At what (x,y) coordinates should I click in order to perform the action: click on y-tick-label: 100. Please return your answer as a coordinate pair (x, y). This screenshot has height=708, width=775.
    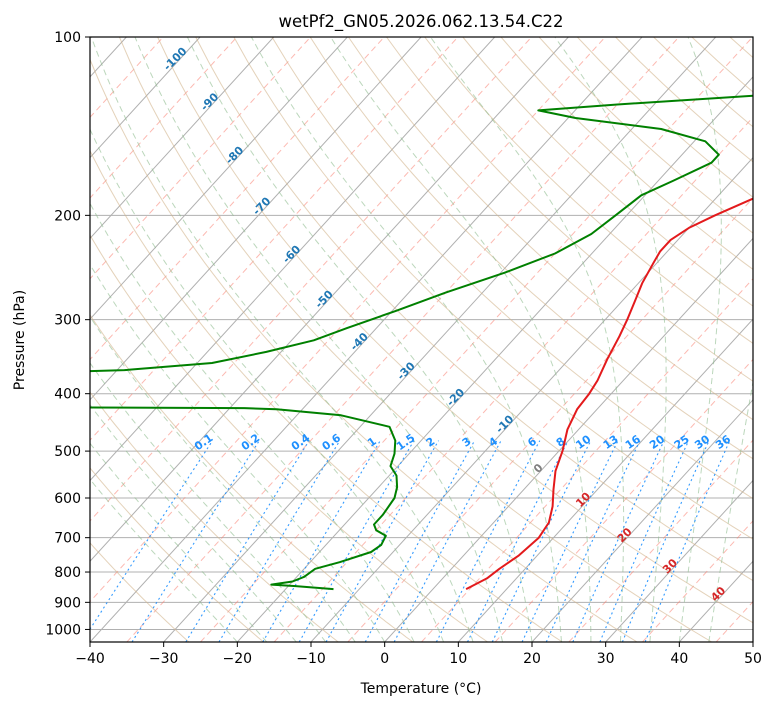
    Looking at the image, I should click on (67, 38).